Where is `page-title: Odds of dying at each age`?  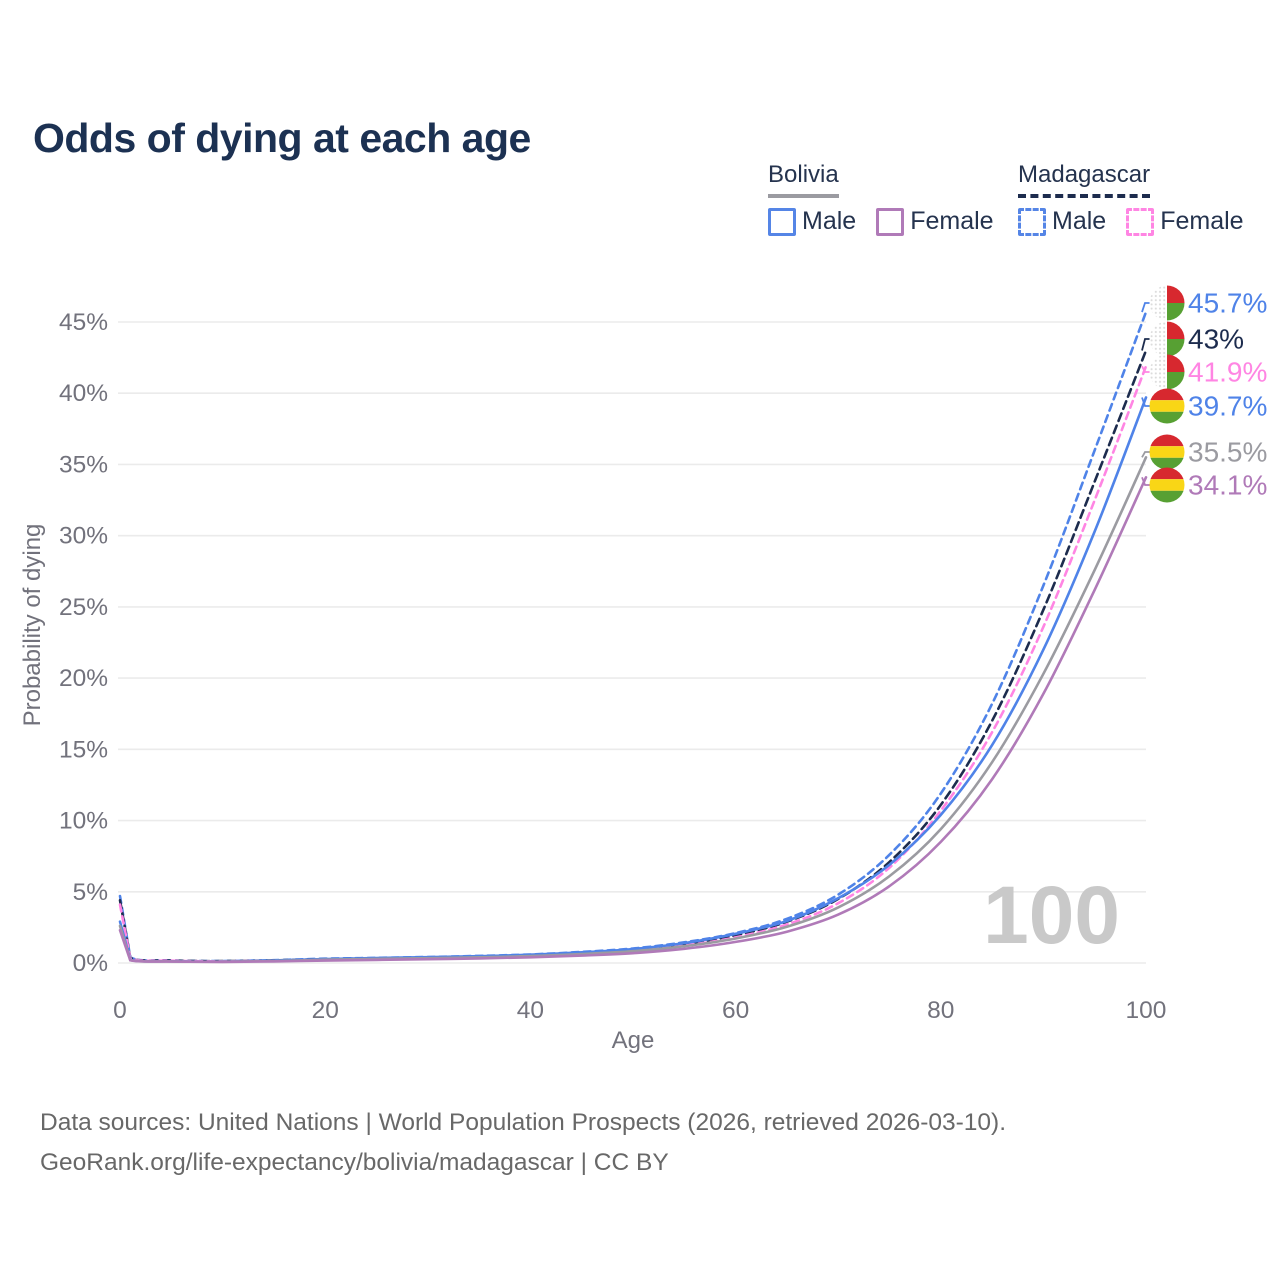
page-title: Odds of dying at each age is located at coordinates (282, 138).